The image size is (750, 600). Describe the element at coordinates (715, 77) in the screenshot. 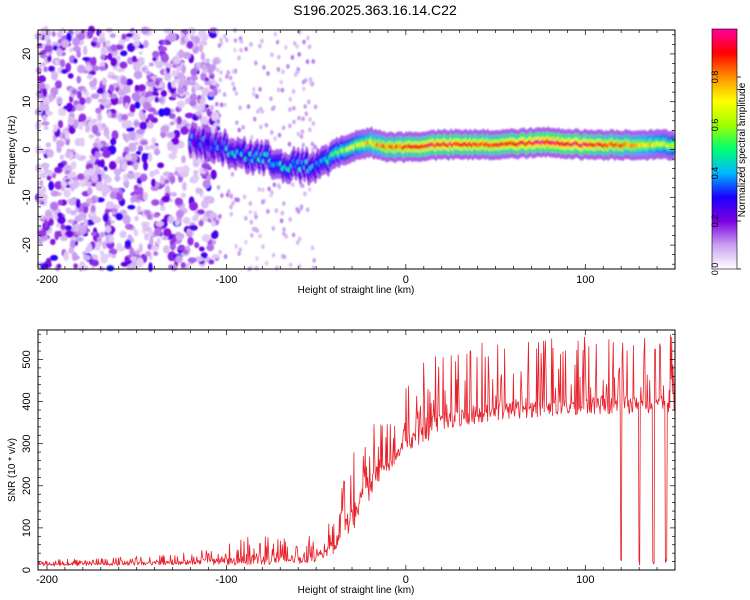

I see `colorbar-tick-label: 0.8` at that location.